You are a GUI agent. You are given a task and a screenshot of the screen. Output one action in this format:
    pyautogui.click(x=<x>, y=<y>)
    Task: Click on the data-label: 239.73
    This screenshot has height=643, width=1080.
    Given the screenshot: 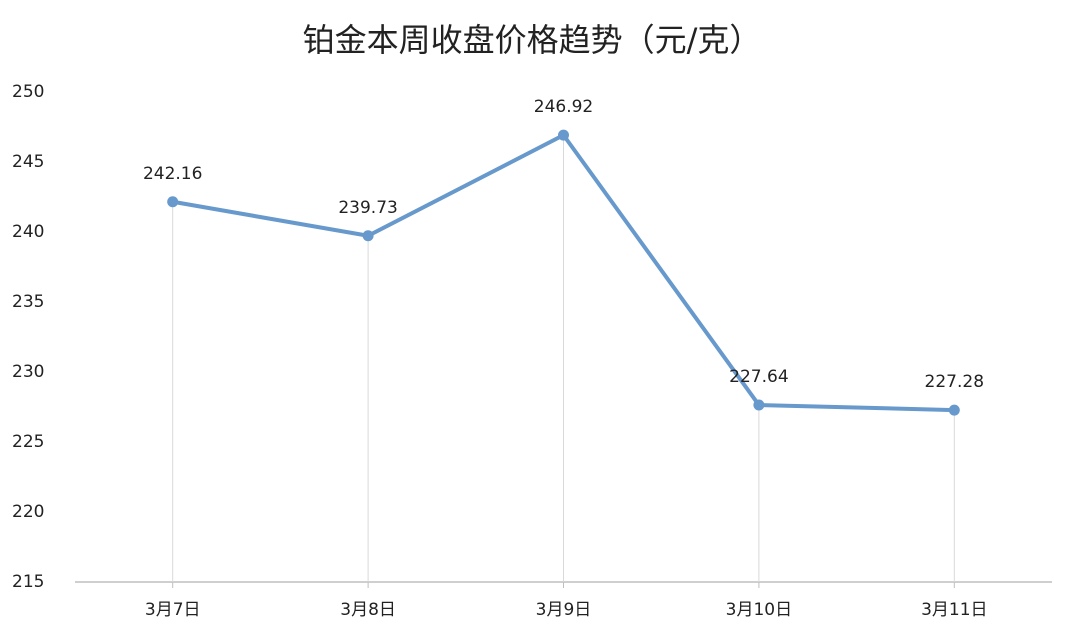 What is the action you would take?
    pyautogui.click(x=367, y=208)
    